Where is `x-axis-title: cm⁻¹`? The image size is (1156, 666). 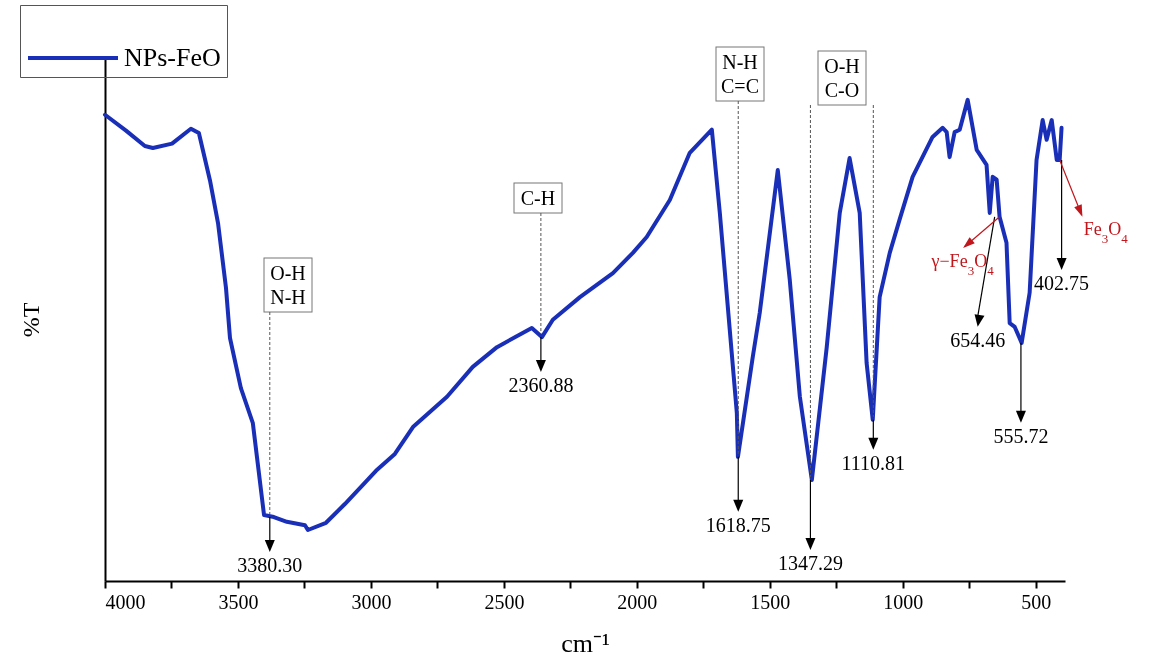 x-axis-title: cm⁻¹ is located at coordinates (585, 643).